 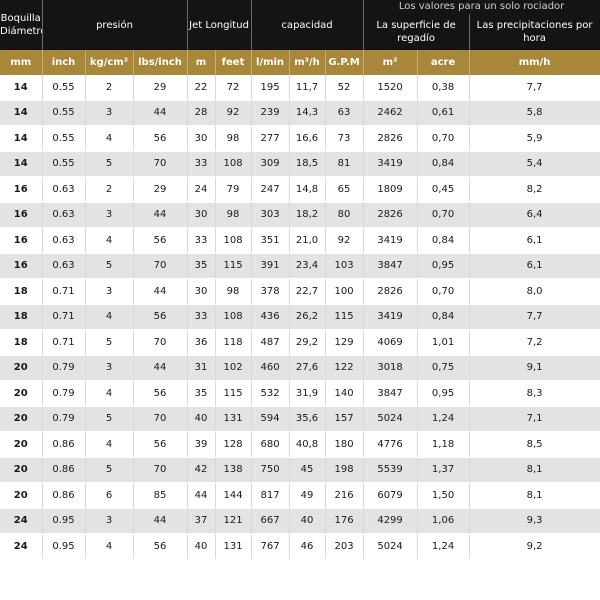 What do you see at coordinates (233, 495) in the screenshot?
I see `cell-feet: 144` at bounding box center [233, 495].